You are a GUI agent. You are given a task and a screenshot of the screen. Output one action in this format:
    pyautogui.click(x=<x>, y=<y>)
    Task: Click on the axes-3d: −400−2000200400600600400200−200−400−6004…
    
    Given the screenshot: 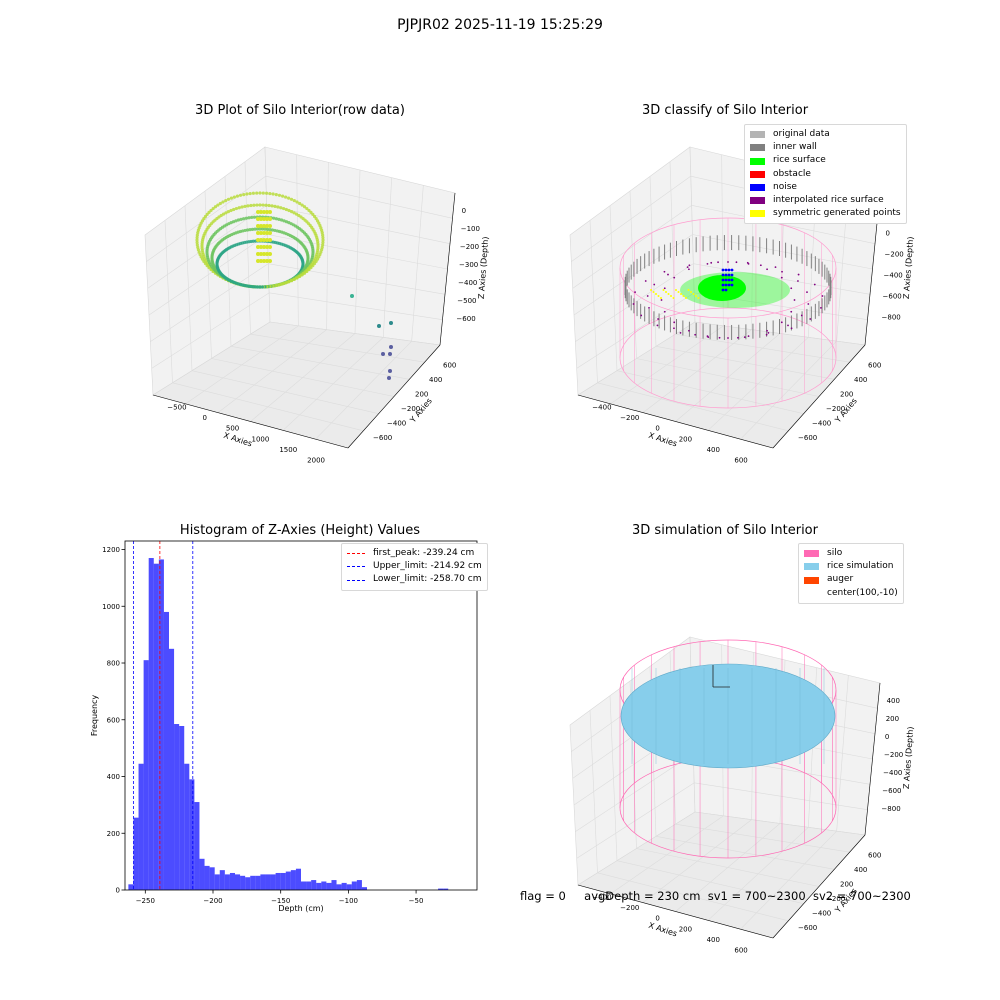 What is the action you would take?
    pyautogui.click(x=742, y=795)
    